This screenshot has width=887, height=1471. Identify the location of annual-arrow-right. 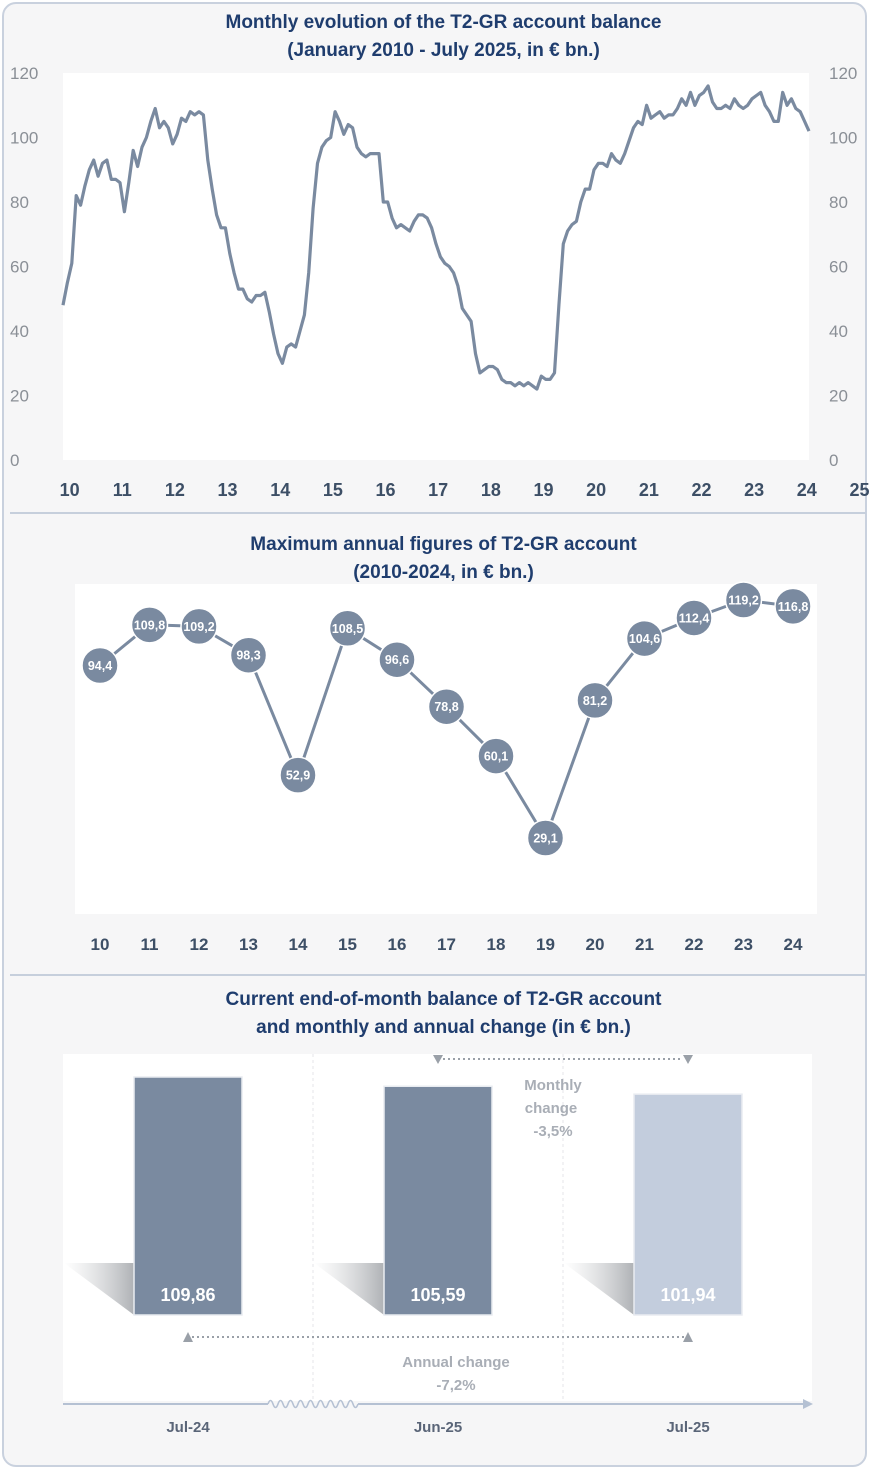
(688, 1337).